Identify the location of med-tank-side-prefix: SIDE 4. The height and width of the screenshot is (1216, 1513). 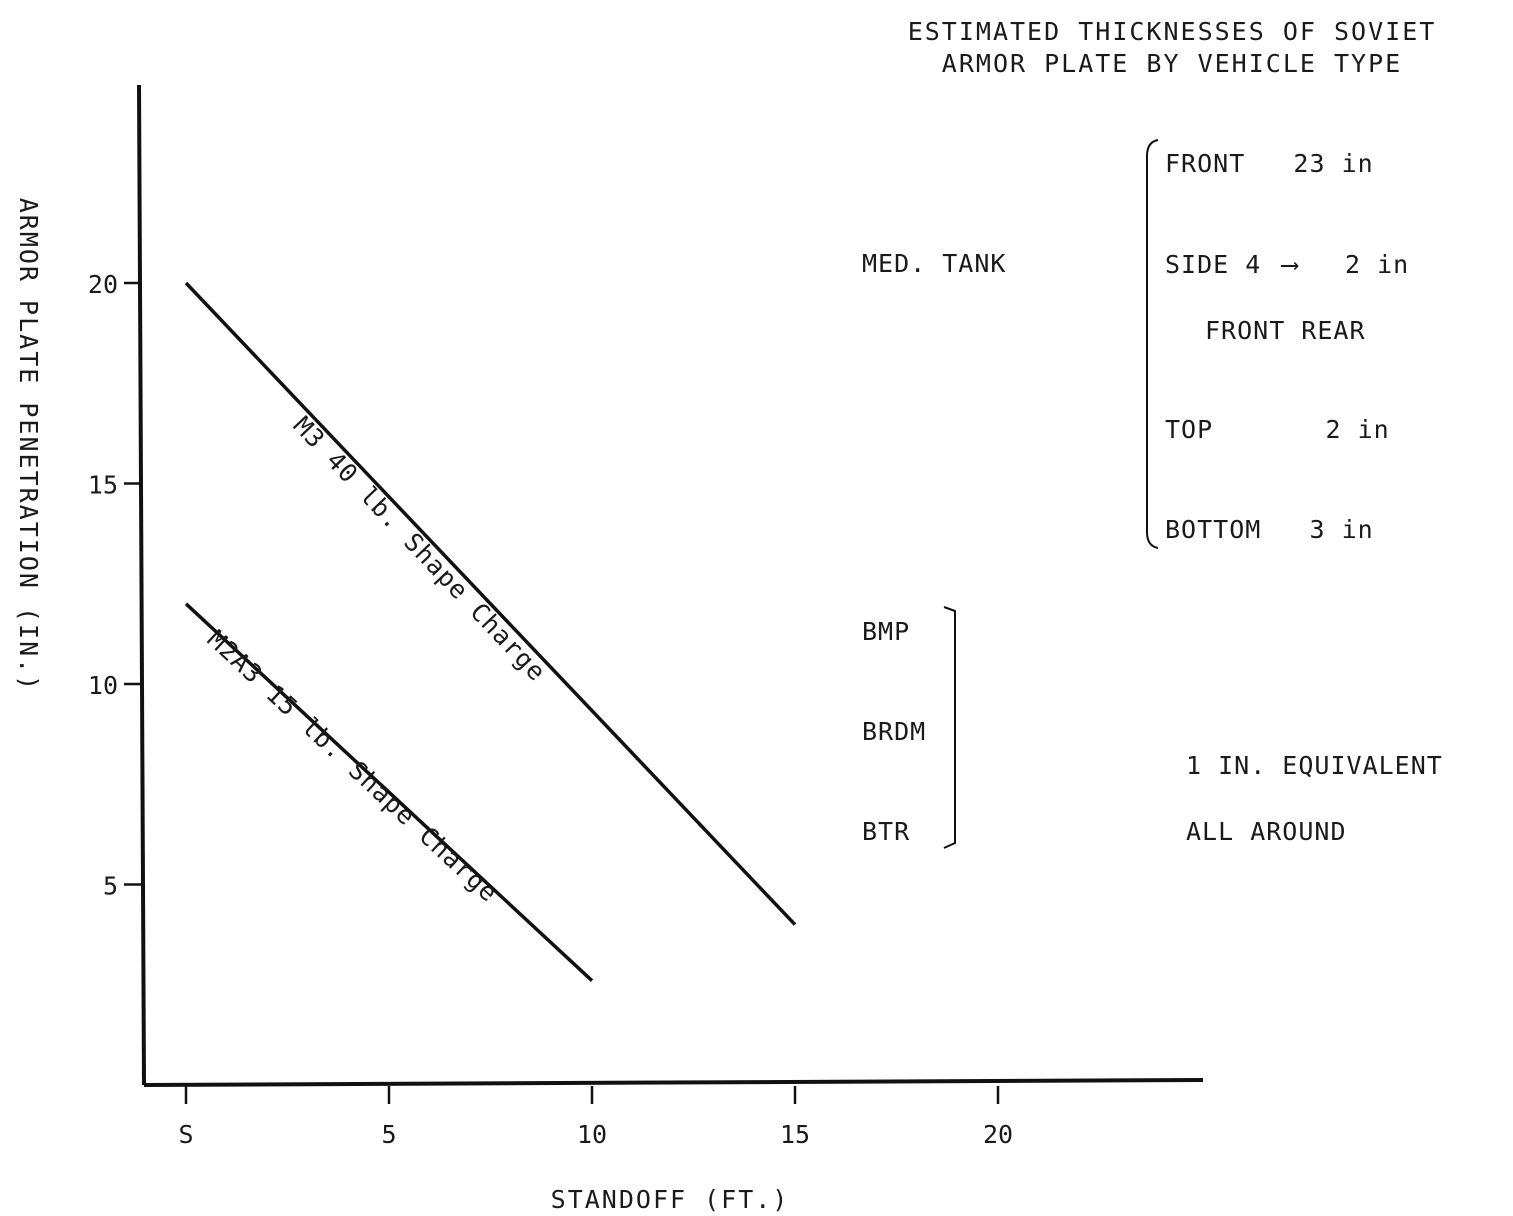
(1213, 264).